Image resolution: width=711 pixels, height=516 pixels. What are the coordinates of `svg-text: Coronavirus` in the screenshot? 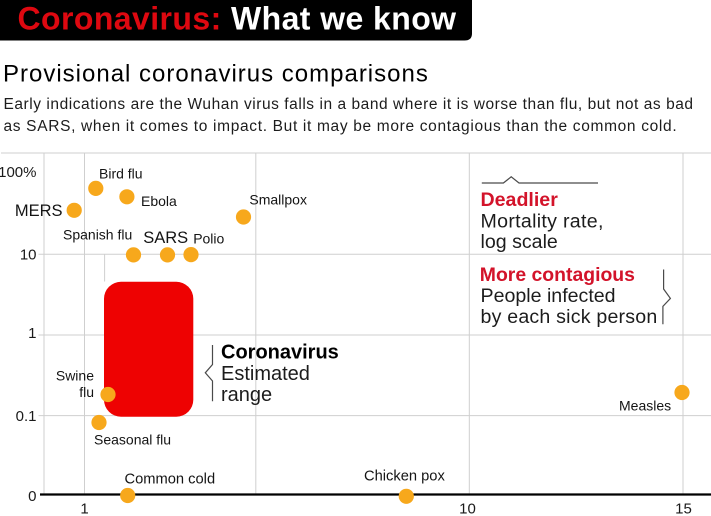 It's located at (280, 353).